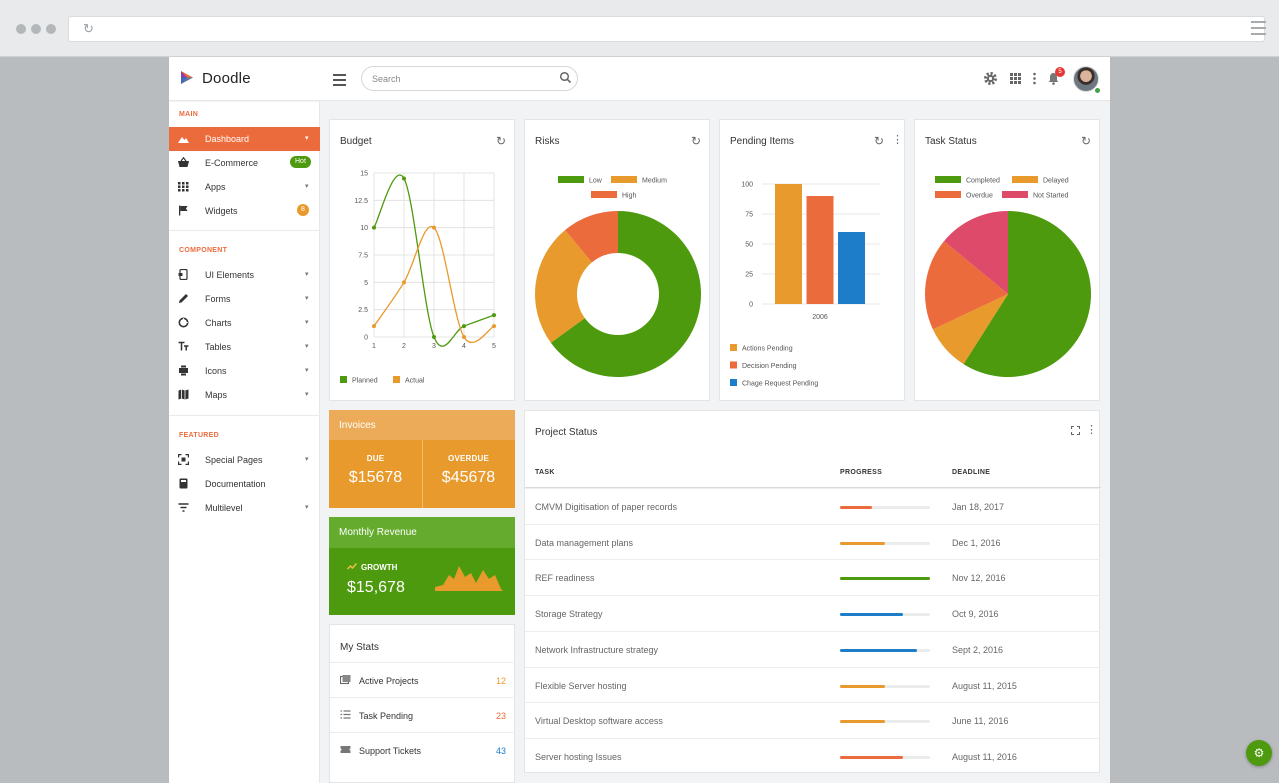  Describe the element at coordinates (618, 276) in the screenshot. I see `risks-donut-chart: Low Medium High` at that location.